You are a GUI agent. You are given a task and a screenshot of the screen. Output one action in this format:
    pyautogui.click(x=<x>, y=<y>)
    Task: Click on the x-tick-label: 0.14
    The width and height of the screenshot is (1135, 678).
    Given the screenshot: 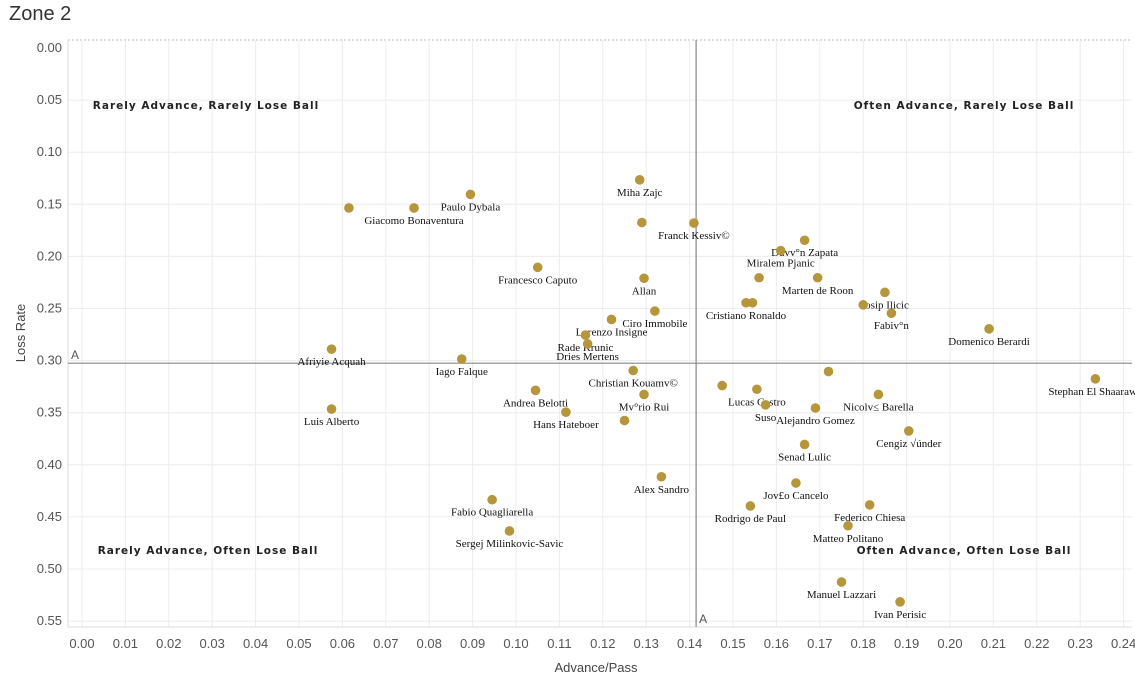 What is the action you would take?
    pyautogui.click(x=689, y=643)
    